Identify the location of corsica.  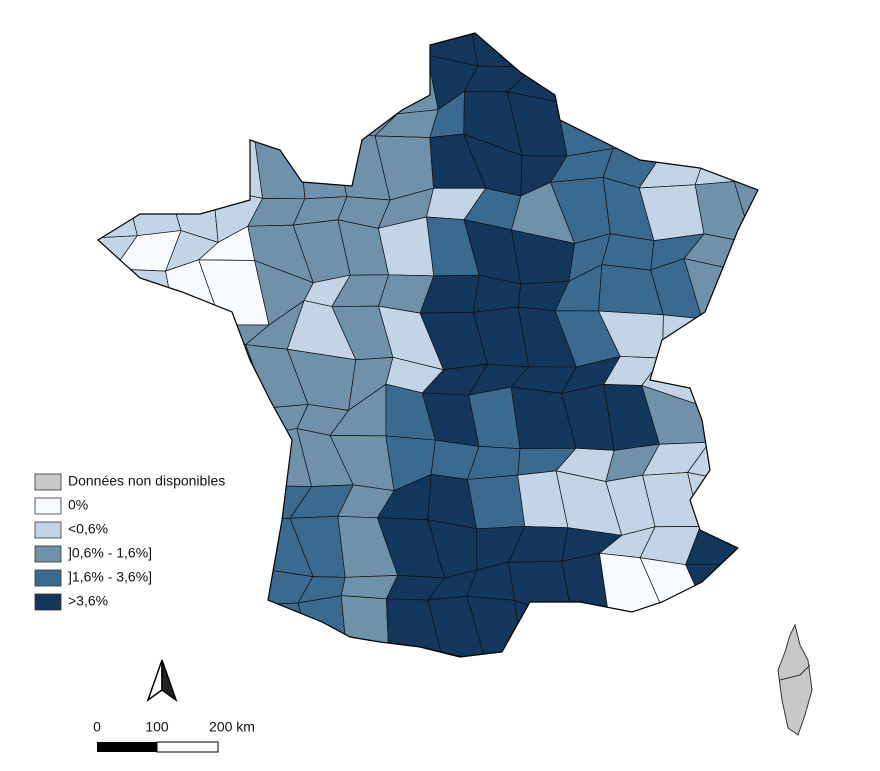
(795, 679).